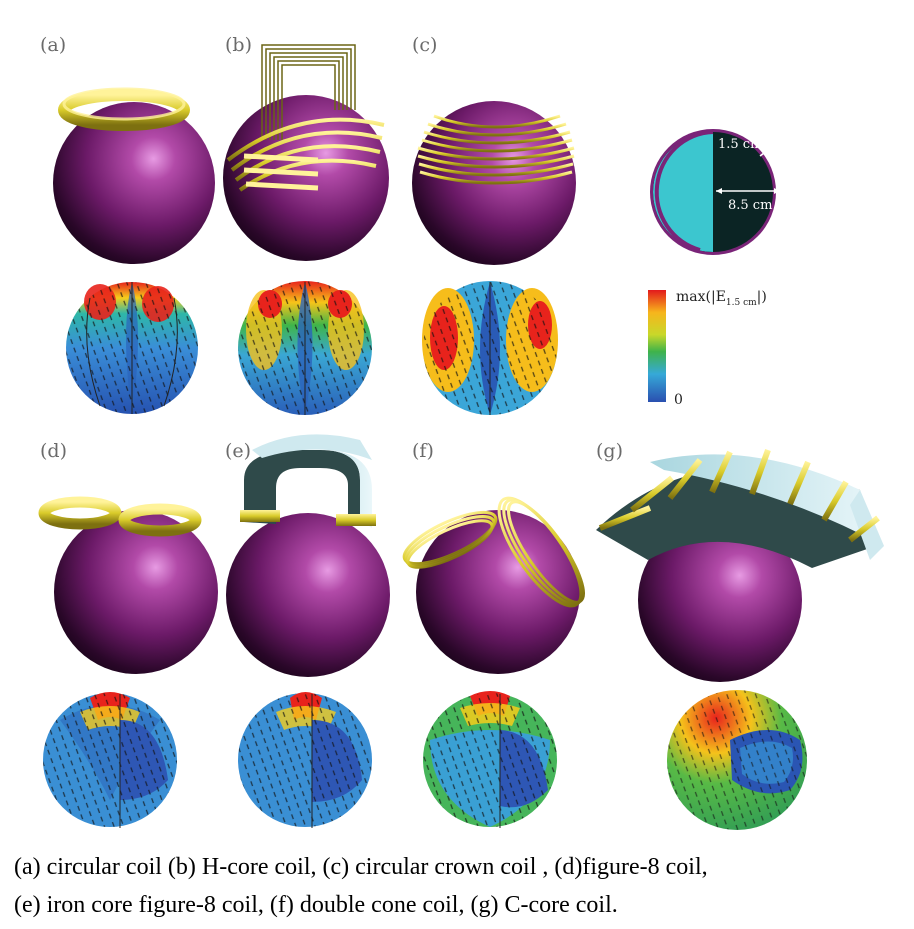 This screenshot has width=914, height=929. Describe the element at coordinates (740, 565) in the screenshot. I see `panel-g-coil-model` at that location.